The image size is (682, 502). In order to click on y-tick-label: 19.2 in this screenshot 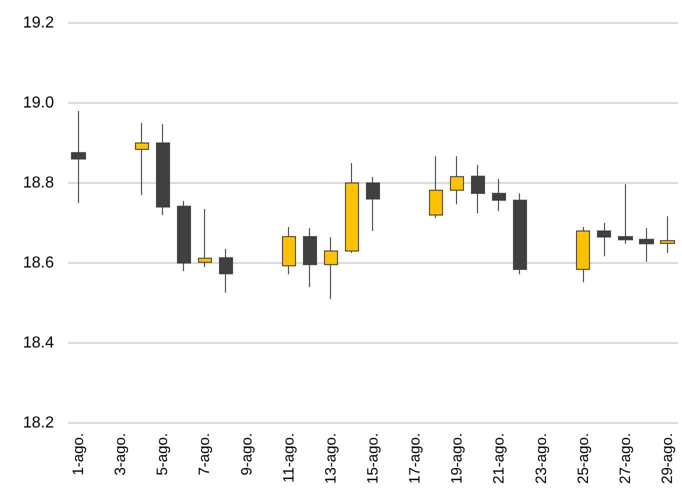, I will do `click(38, 23)`.